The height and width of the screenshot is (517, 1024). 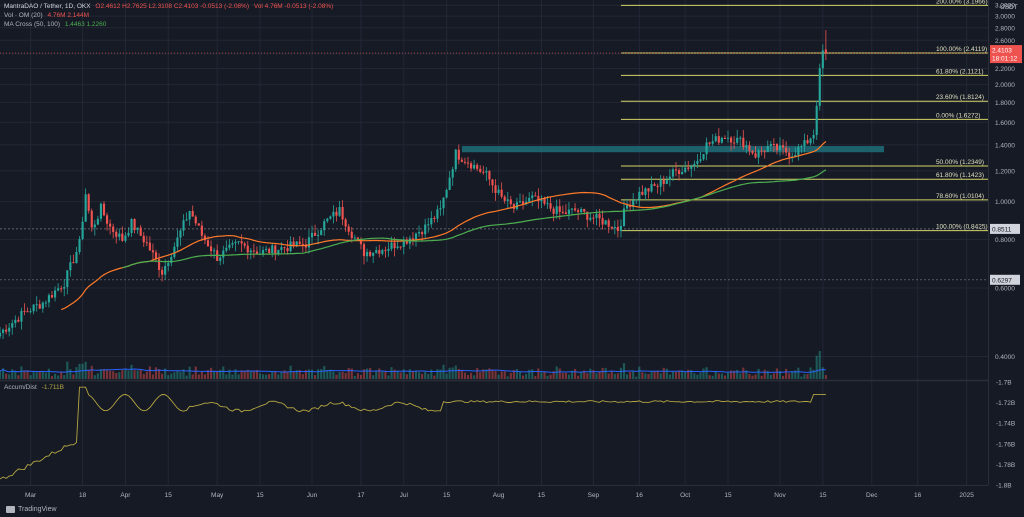 I want to click on y-axis-tick-label: 2.6000, so click(x=1005, y=41).